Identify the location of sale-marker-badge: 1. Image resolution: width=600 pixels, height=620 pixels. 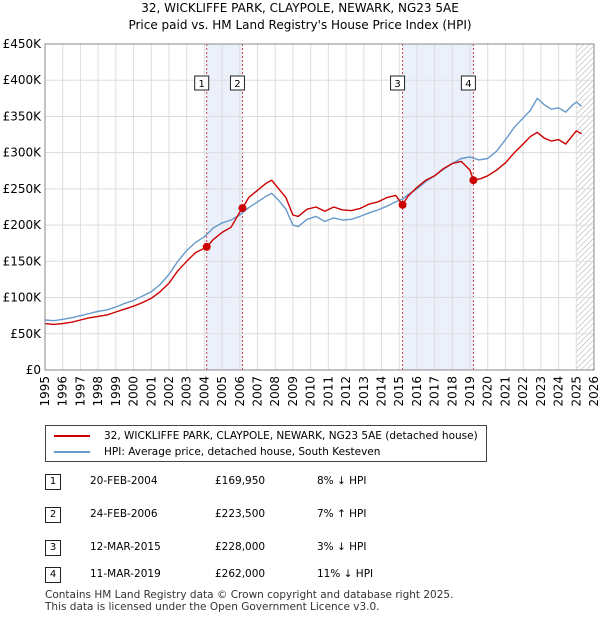
(202, 83).